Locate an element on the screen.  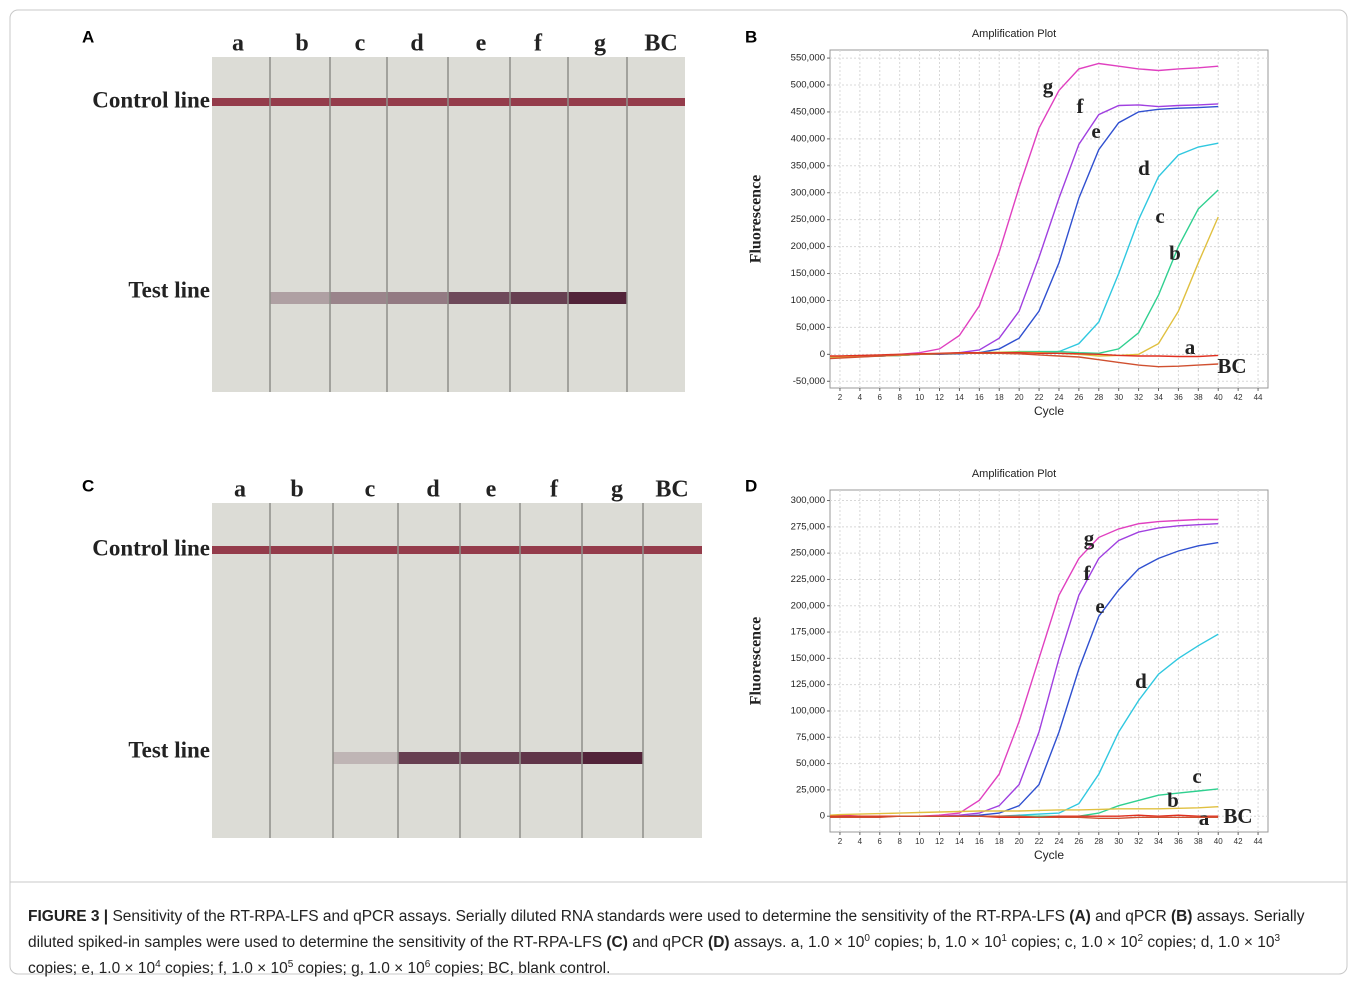
caption-text: copies; g, 1.0 × 10 is located at coordinates (359, 968).